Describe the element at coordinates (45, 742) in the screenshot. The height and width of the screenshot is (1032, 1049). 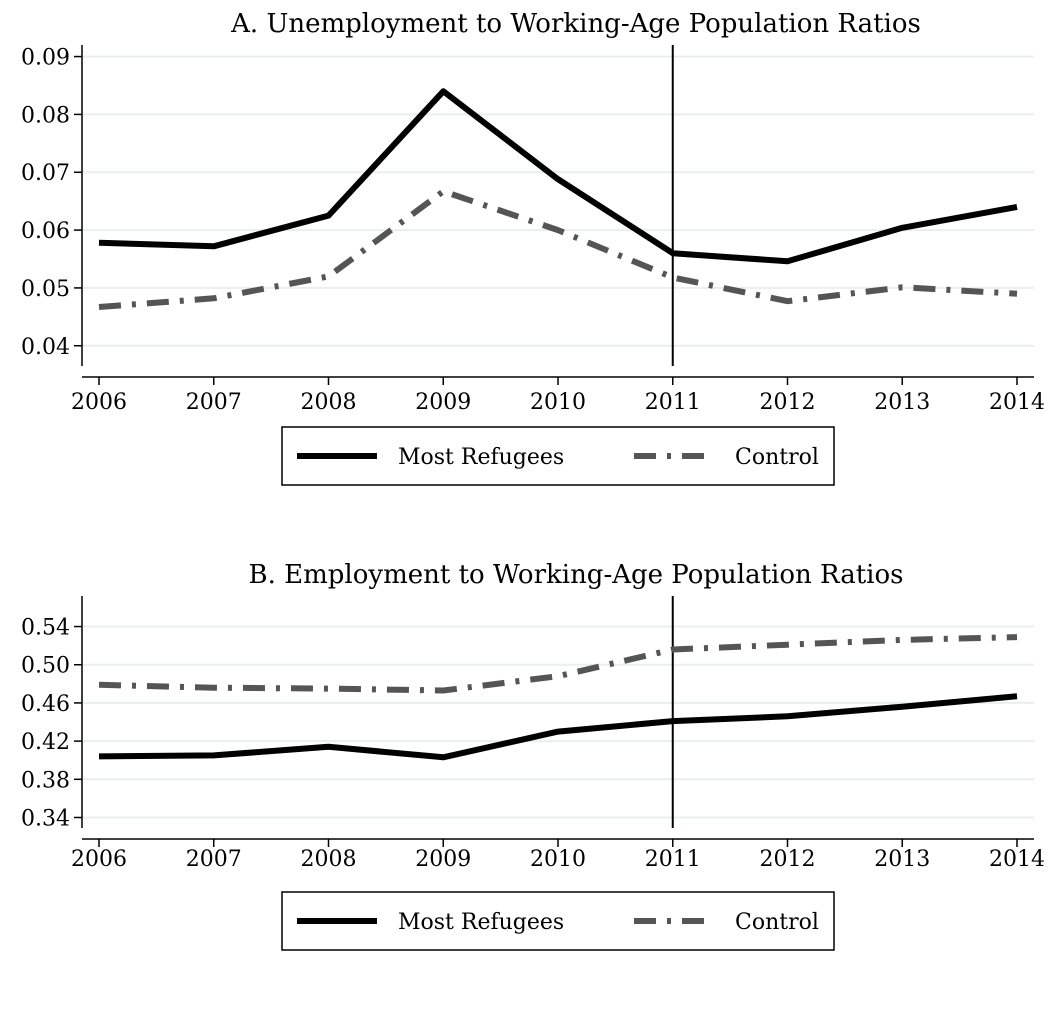
I see `y-tick-label: 0.42` at that location.